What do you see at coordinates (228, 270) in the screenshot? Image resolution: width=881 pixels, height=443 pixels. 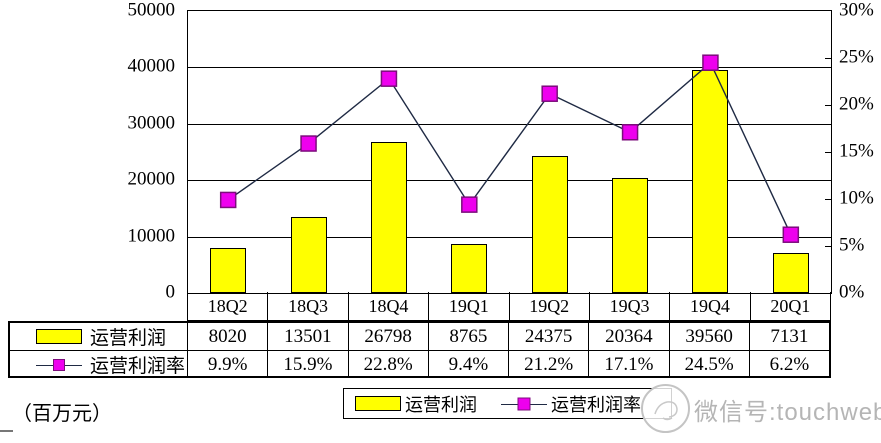 I see `bar-18q2` at bounding box center [228, 270].